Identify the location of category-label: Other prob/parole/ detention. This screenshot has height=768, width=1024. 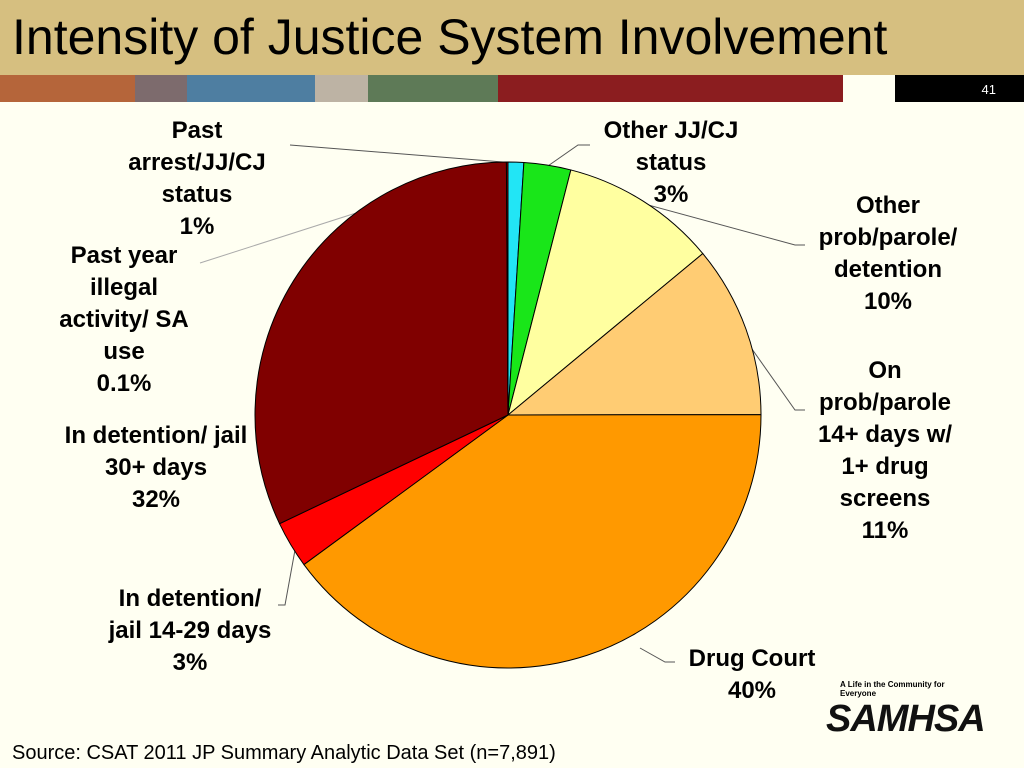
(888, 237).